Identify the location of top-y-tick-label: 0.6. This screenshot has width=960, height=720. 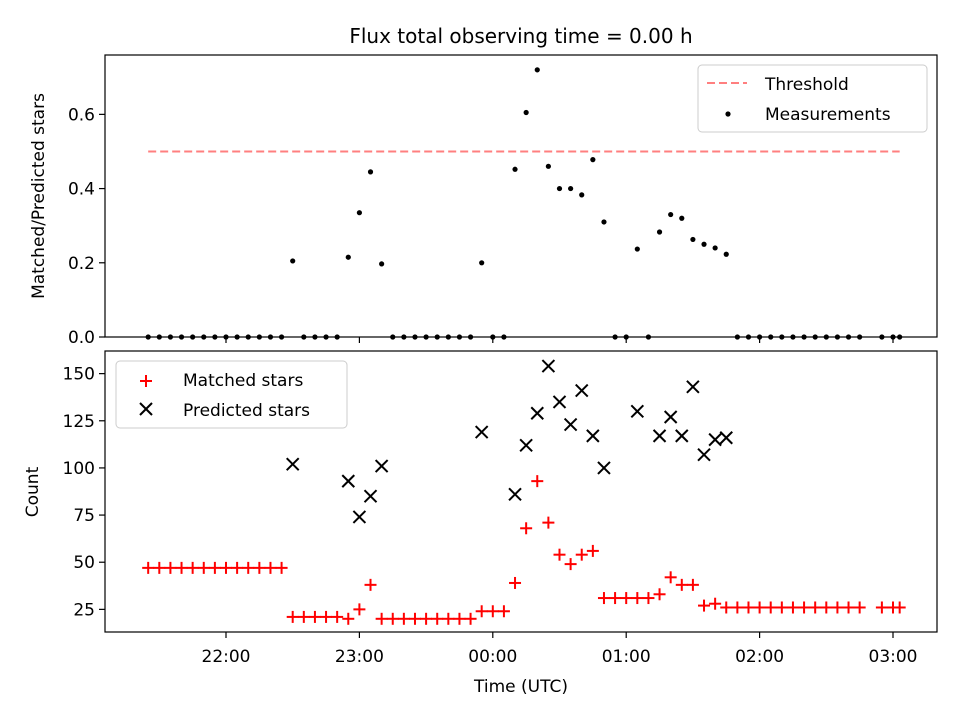
(81, 115).